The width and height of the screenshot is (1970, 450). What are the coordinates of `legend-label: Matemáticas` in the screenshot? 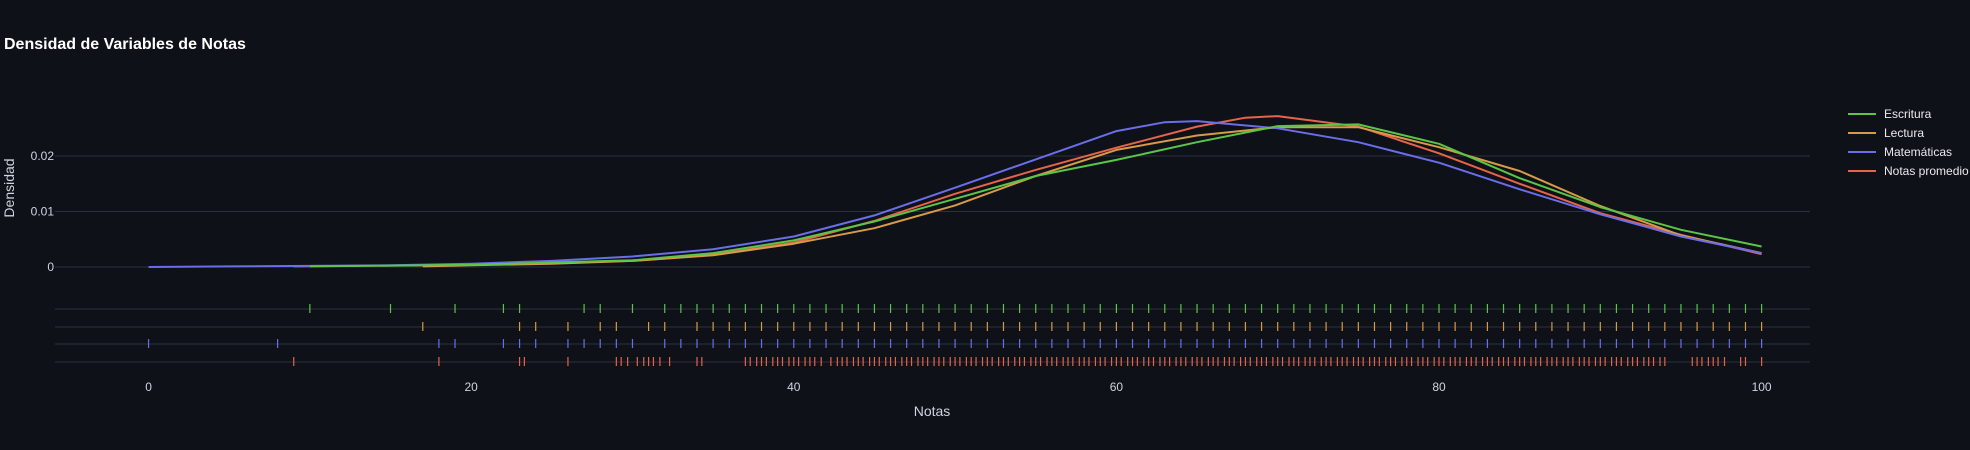 It's located at (1918, 152).